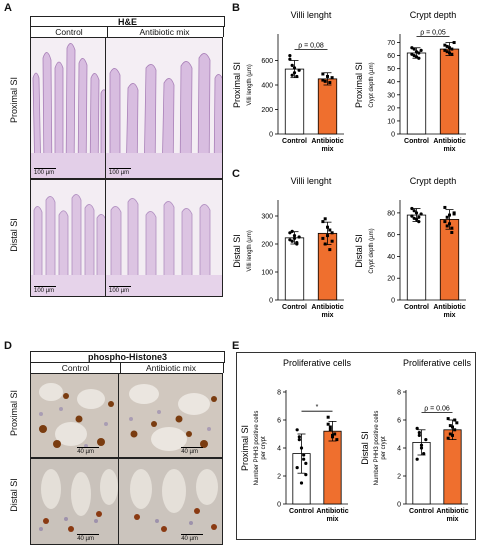  What do you see at coordinates (433, 15) in the screenshot?
I see `chart-title: Crypt depth` at bounding box center [433, 15].